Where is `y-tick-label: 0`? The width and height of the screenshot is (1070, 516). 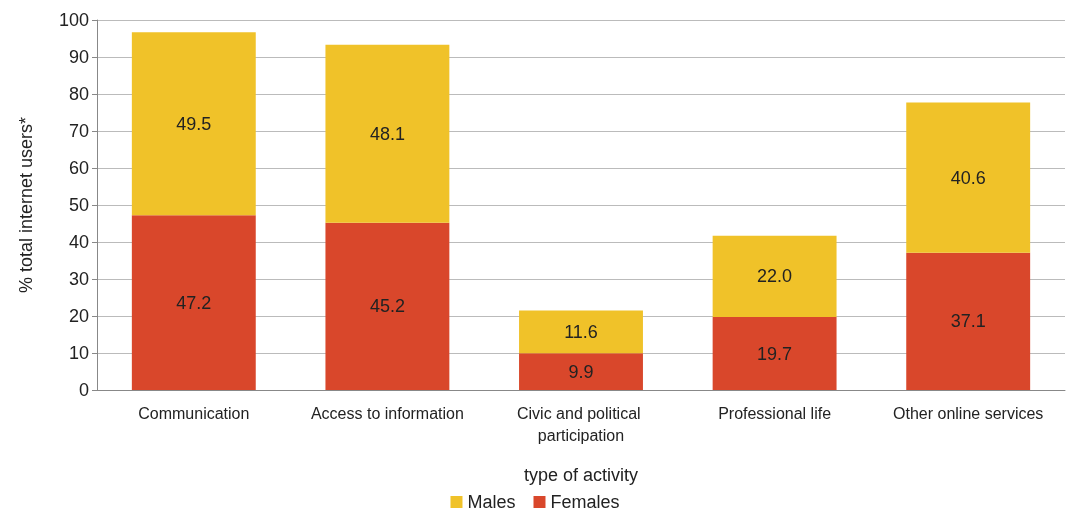
y-tick-label: 0 is located at coordinates (83, 390).